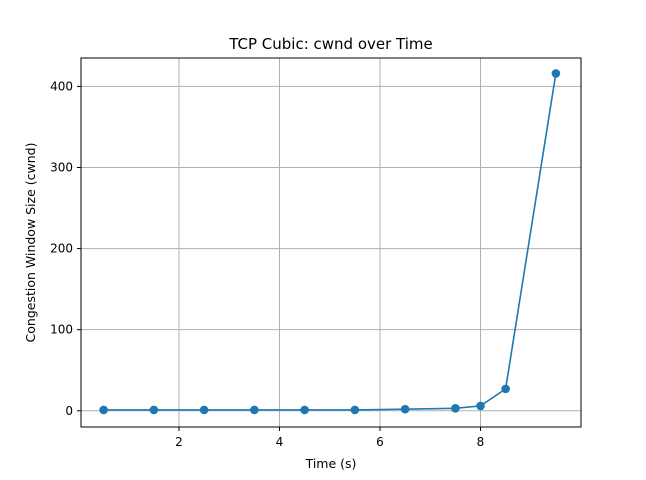 The width and height of the screenshot is (646, 480). What do you see at coordinates (69, 411) in the screenshot?
I see `y-tick-label: 0` at bounding box center [69, 411].